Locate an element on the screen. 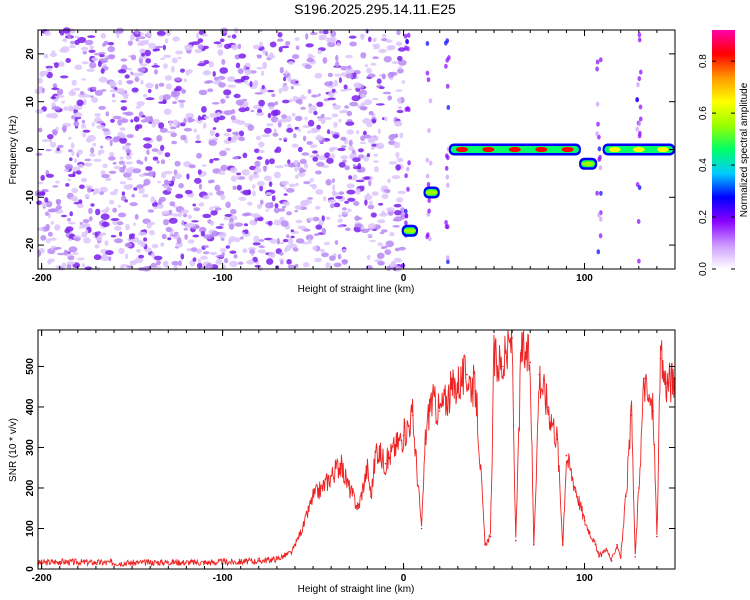 The height and width of the screenshot is (600, 750). y-tick-label: -20 is located at coordinates (30, 244).